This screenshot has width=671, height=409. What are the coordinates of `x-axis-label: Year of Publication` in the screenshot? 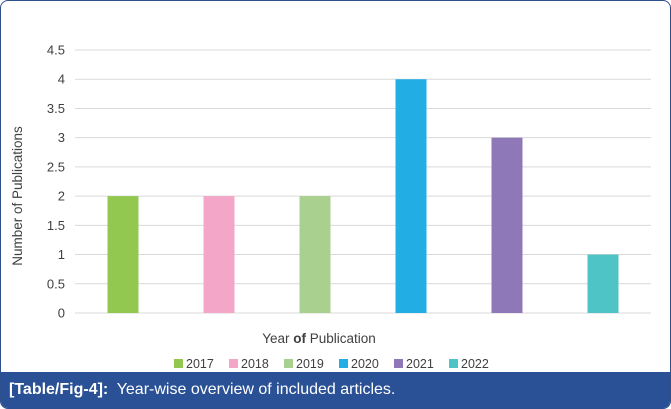 It's located at (319, 338).